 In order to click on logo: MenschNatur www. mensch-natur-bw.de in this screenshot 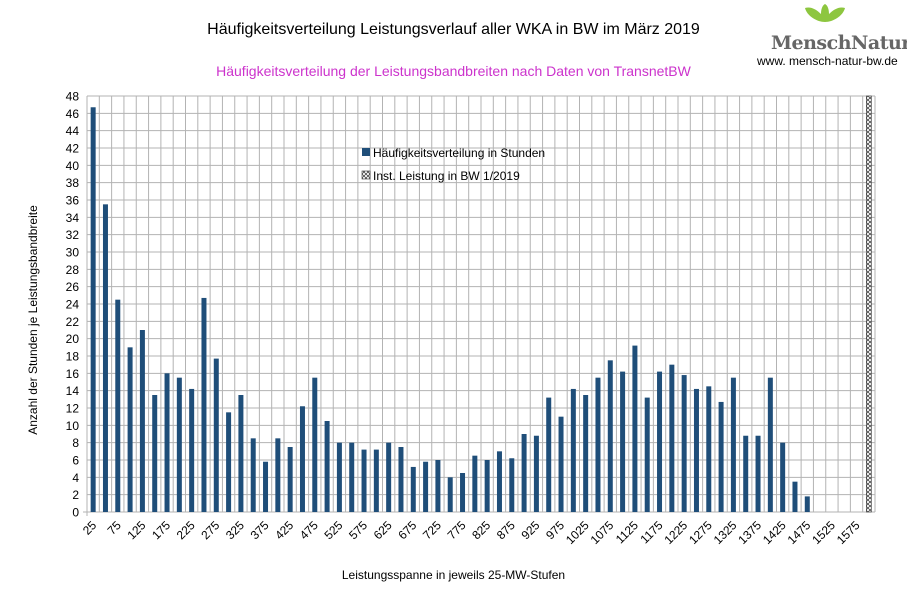, I will do `click(826, 37)`.